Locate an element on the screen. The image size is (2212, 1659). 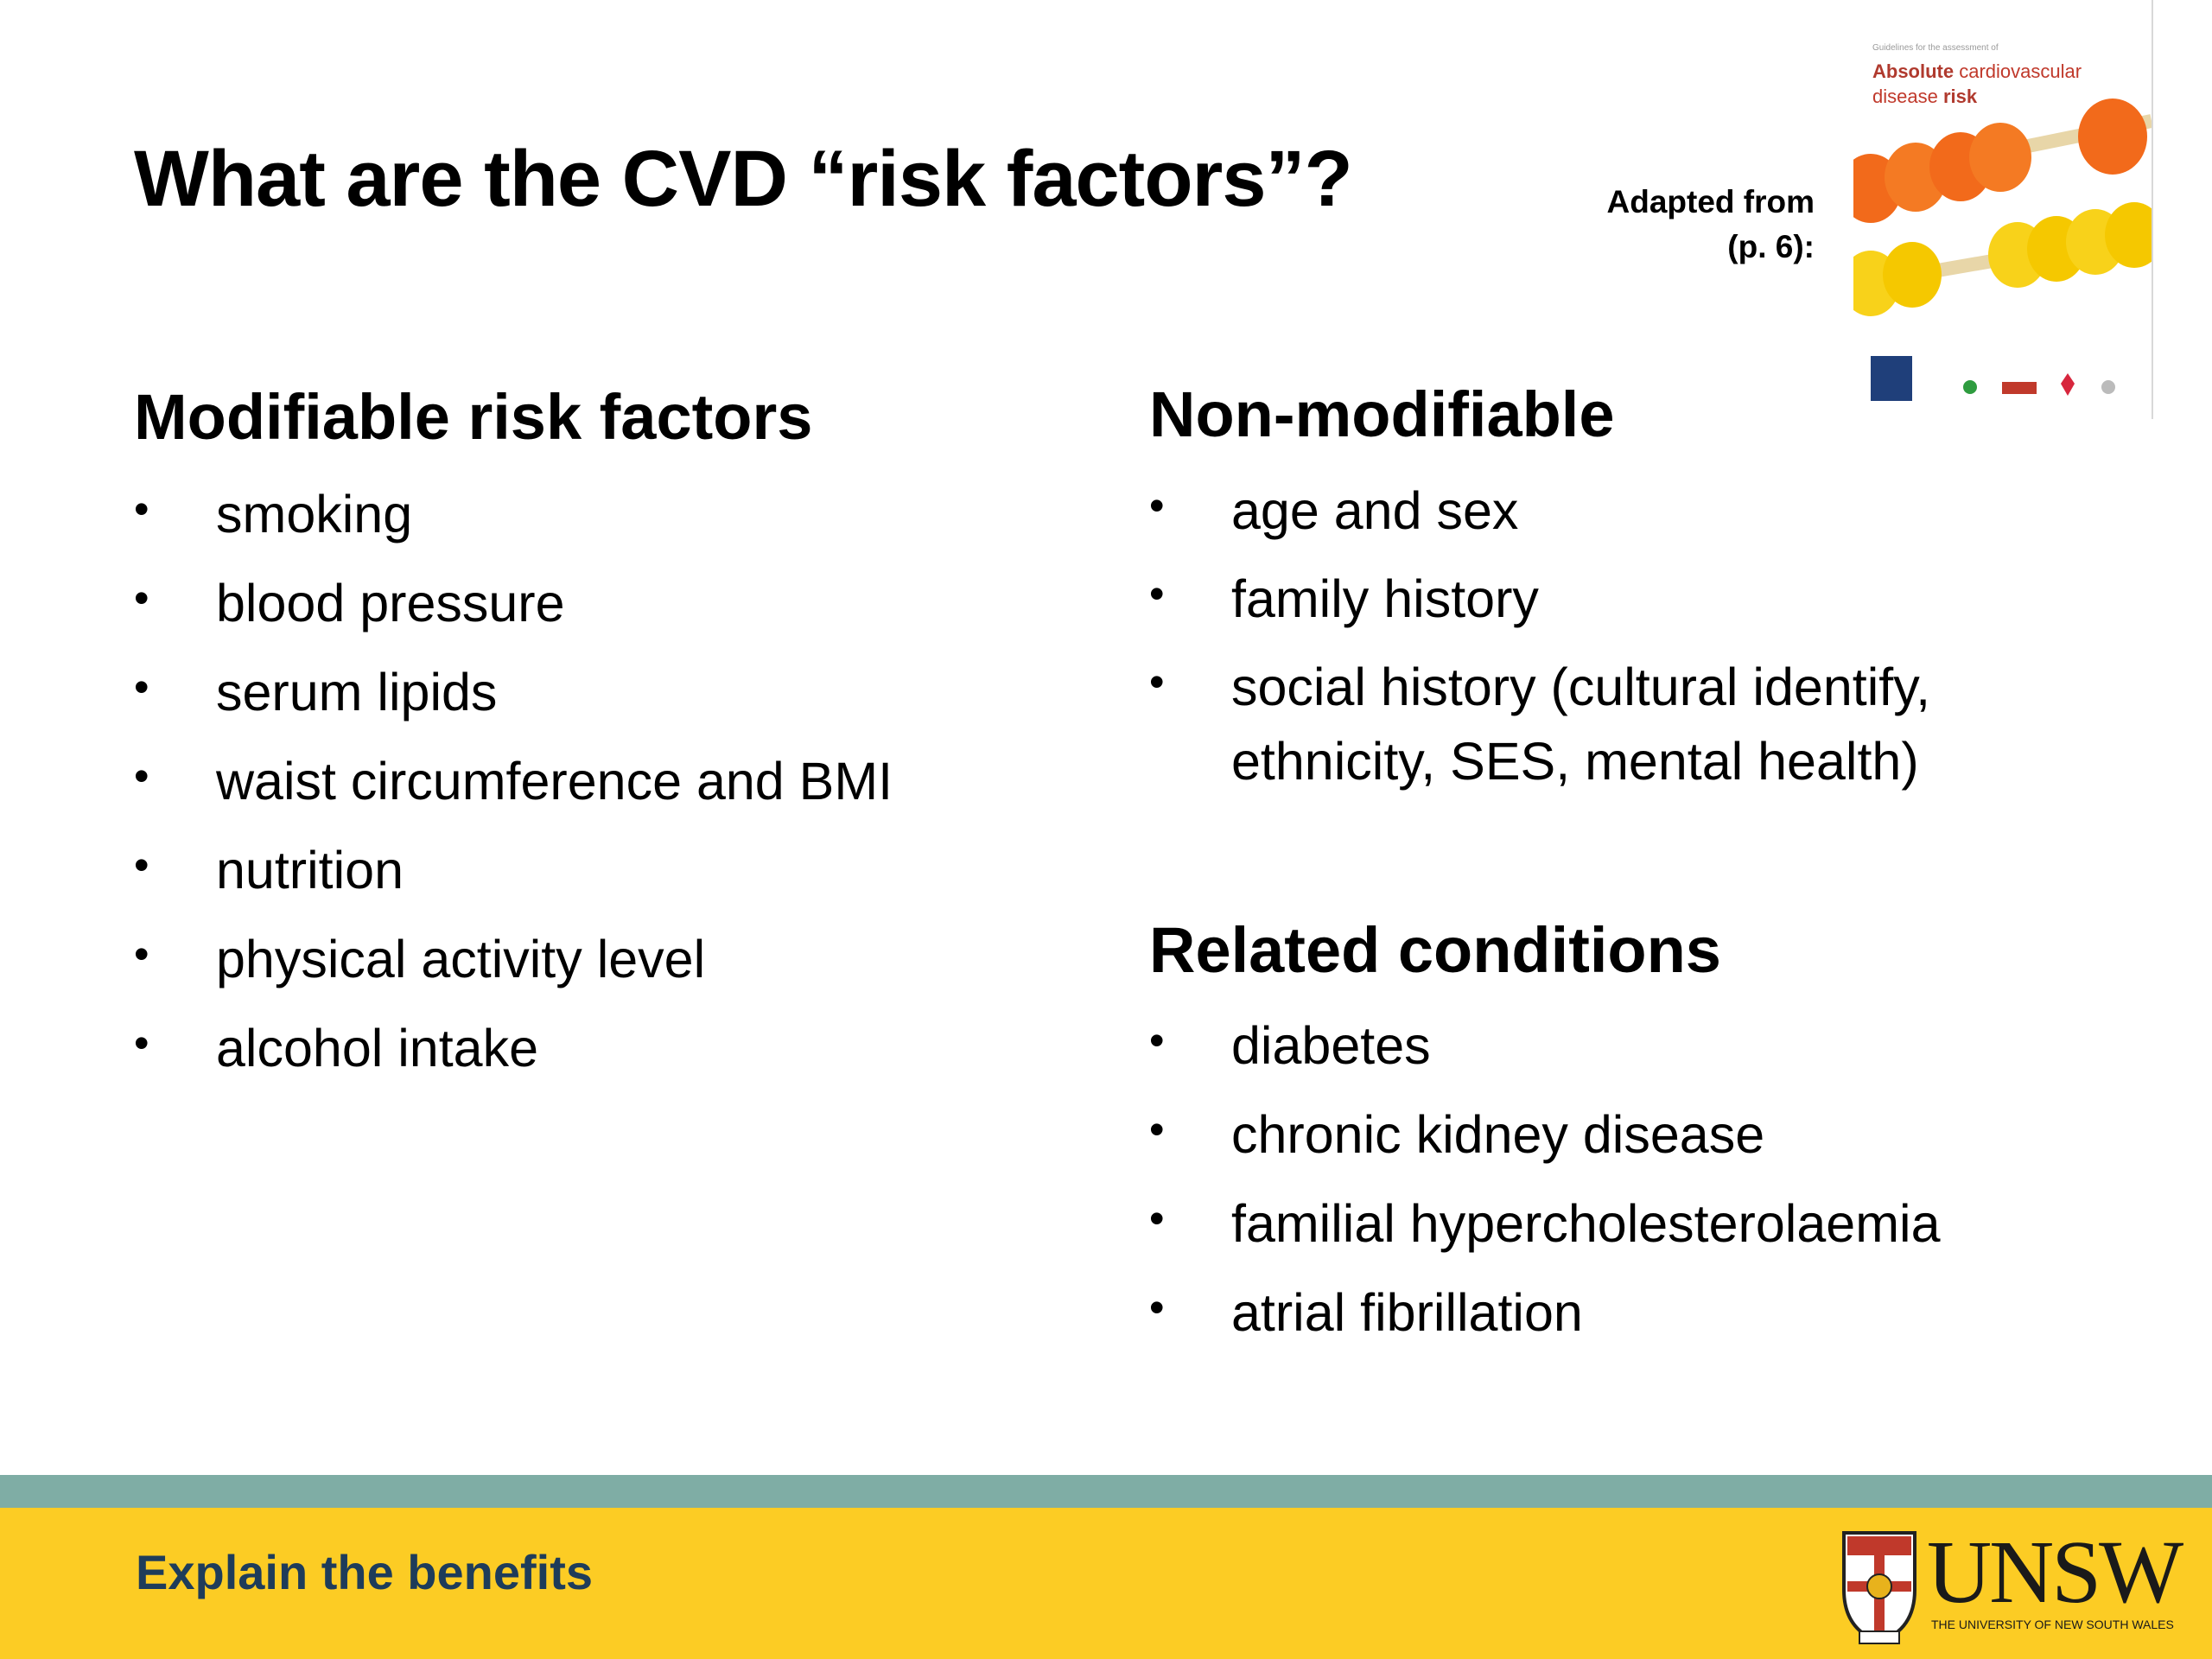
list-item: • serum lipids is located at coordinates (513, 706).